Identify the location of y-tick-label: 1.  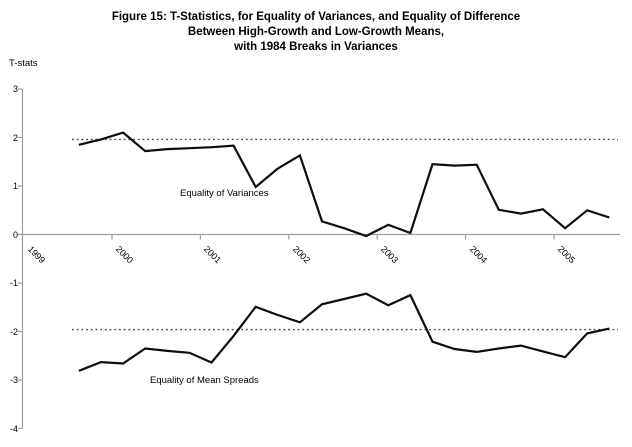
(15, 186).